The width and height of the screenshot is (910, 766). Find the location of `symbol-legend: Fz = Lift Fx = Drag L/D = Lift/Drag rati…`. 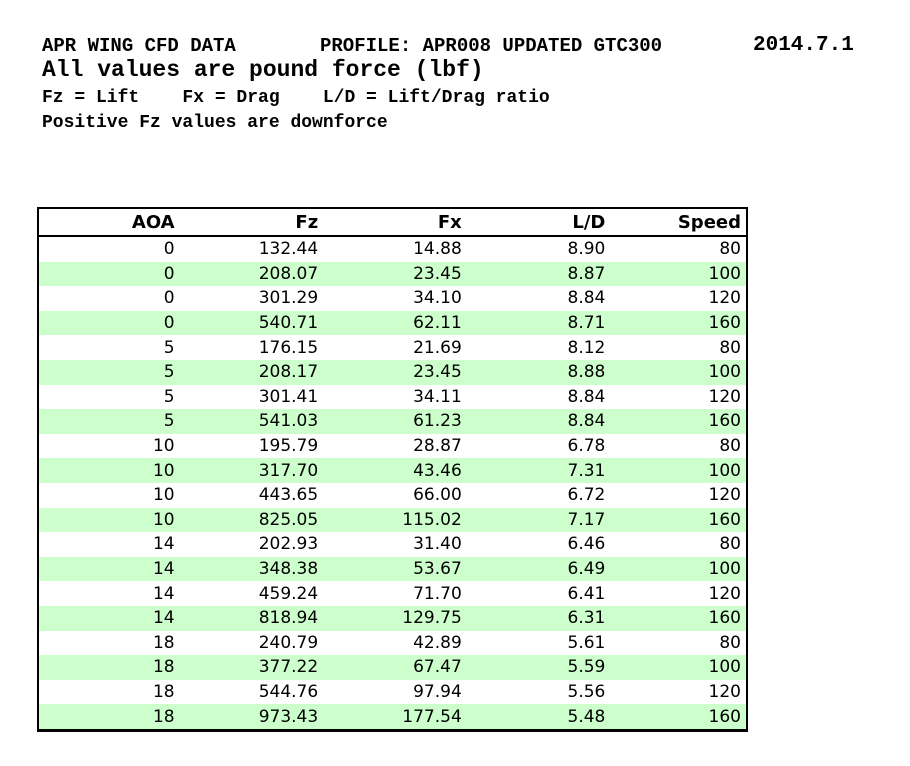

symbol-legend: Fz = Lift Fx = Drag L/D = Lift/Drag rati… is located at coordinates (296, 98).